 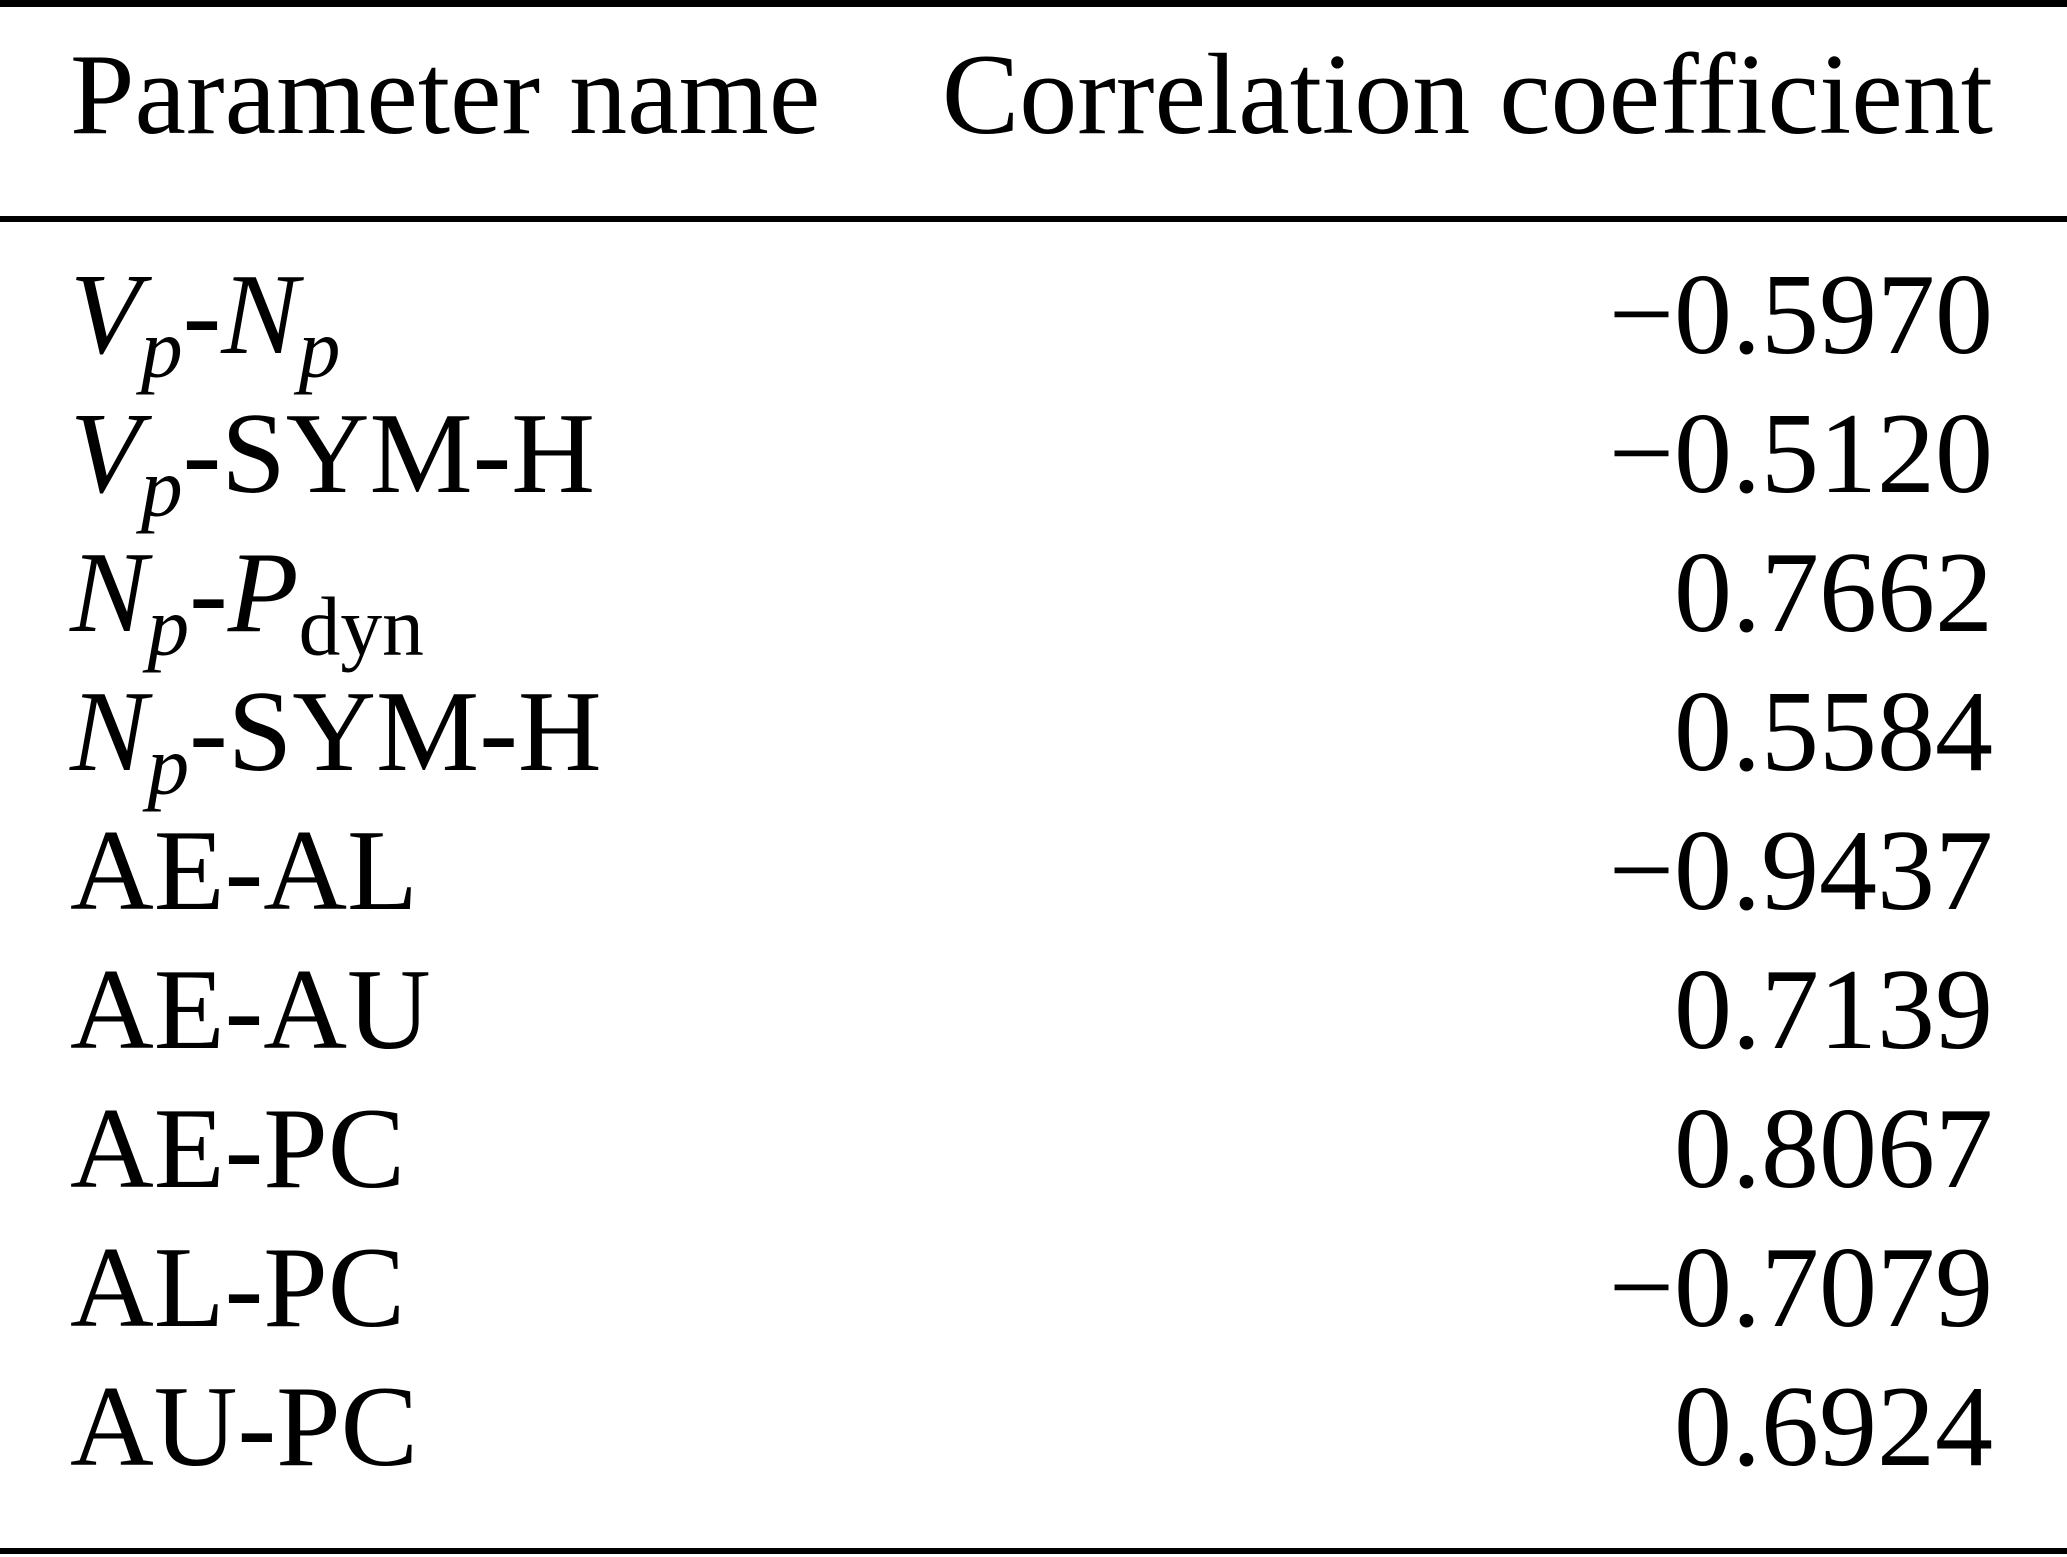 What do you see at coordinates (436, 596) in the screenshot?
I see `parameter-name-cell: Np-Pdyn` at bounding box center [436, 596].